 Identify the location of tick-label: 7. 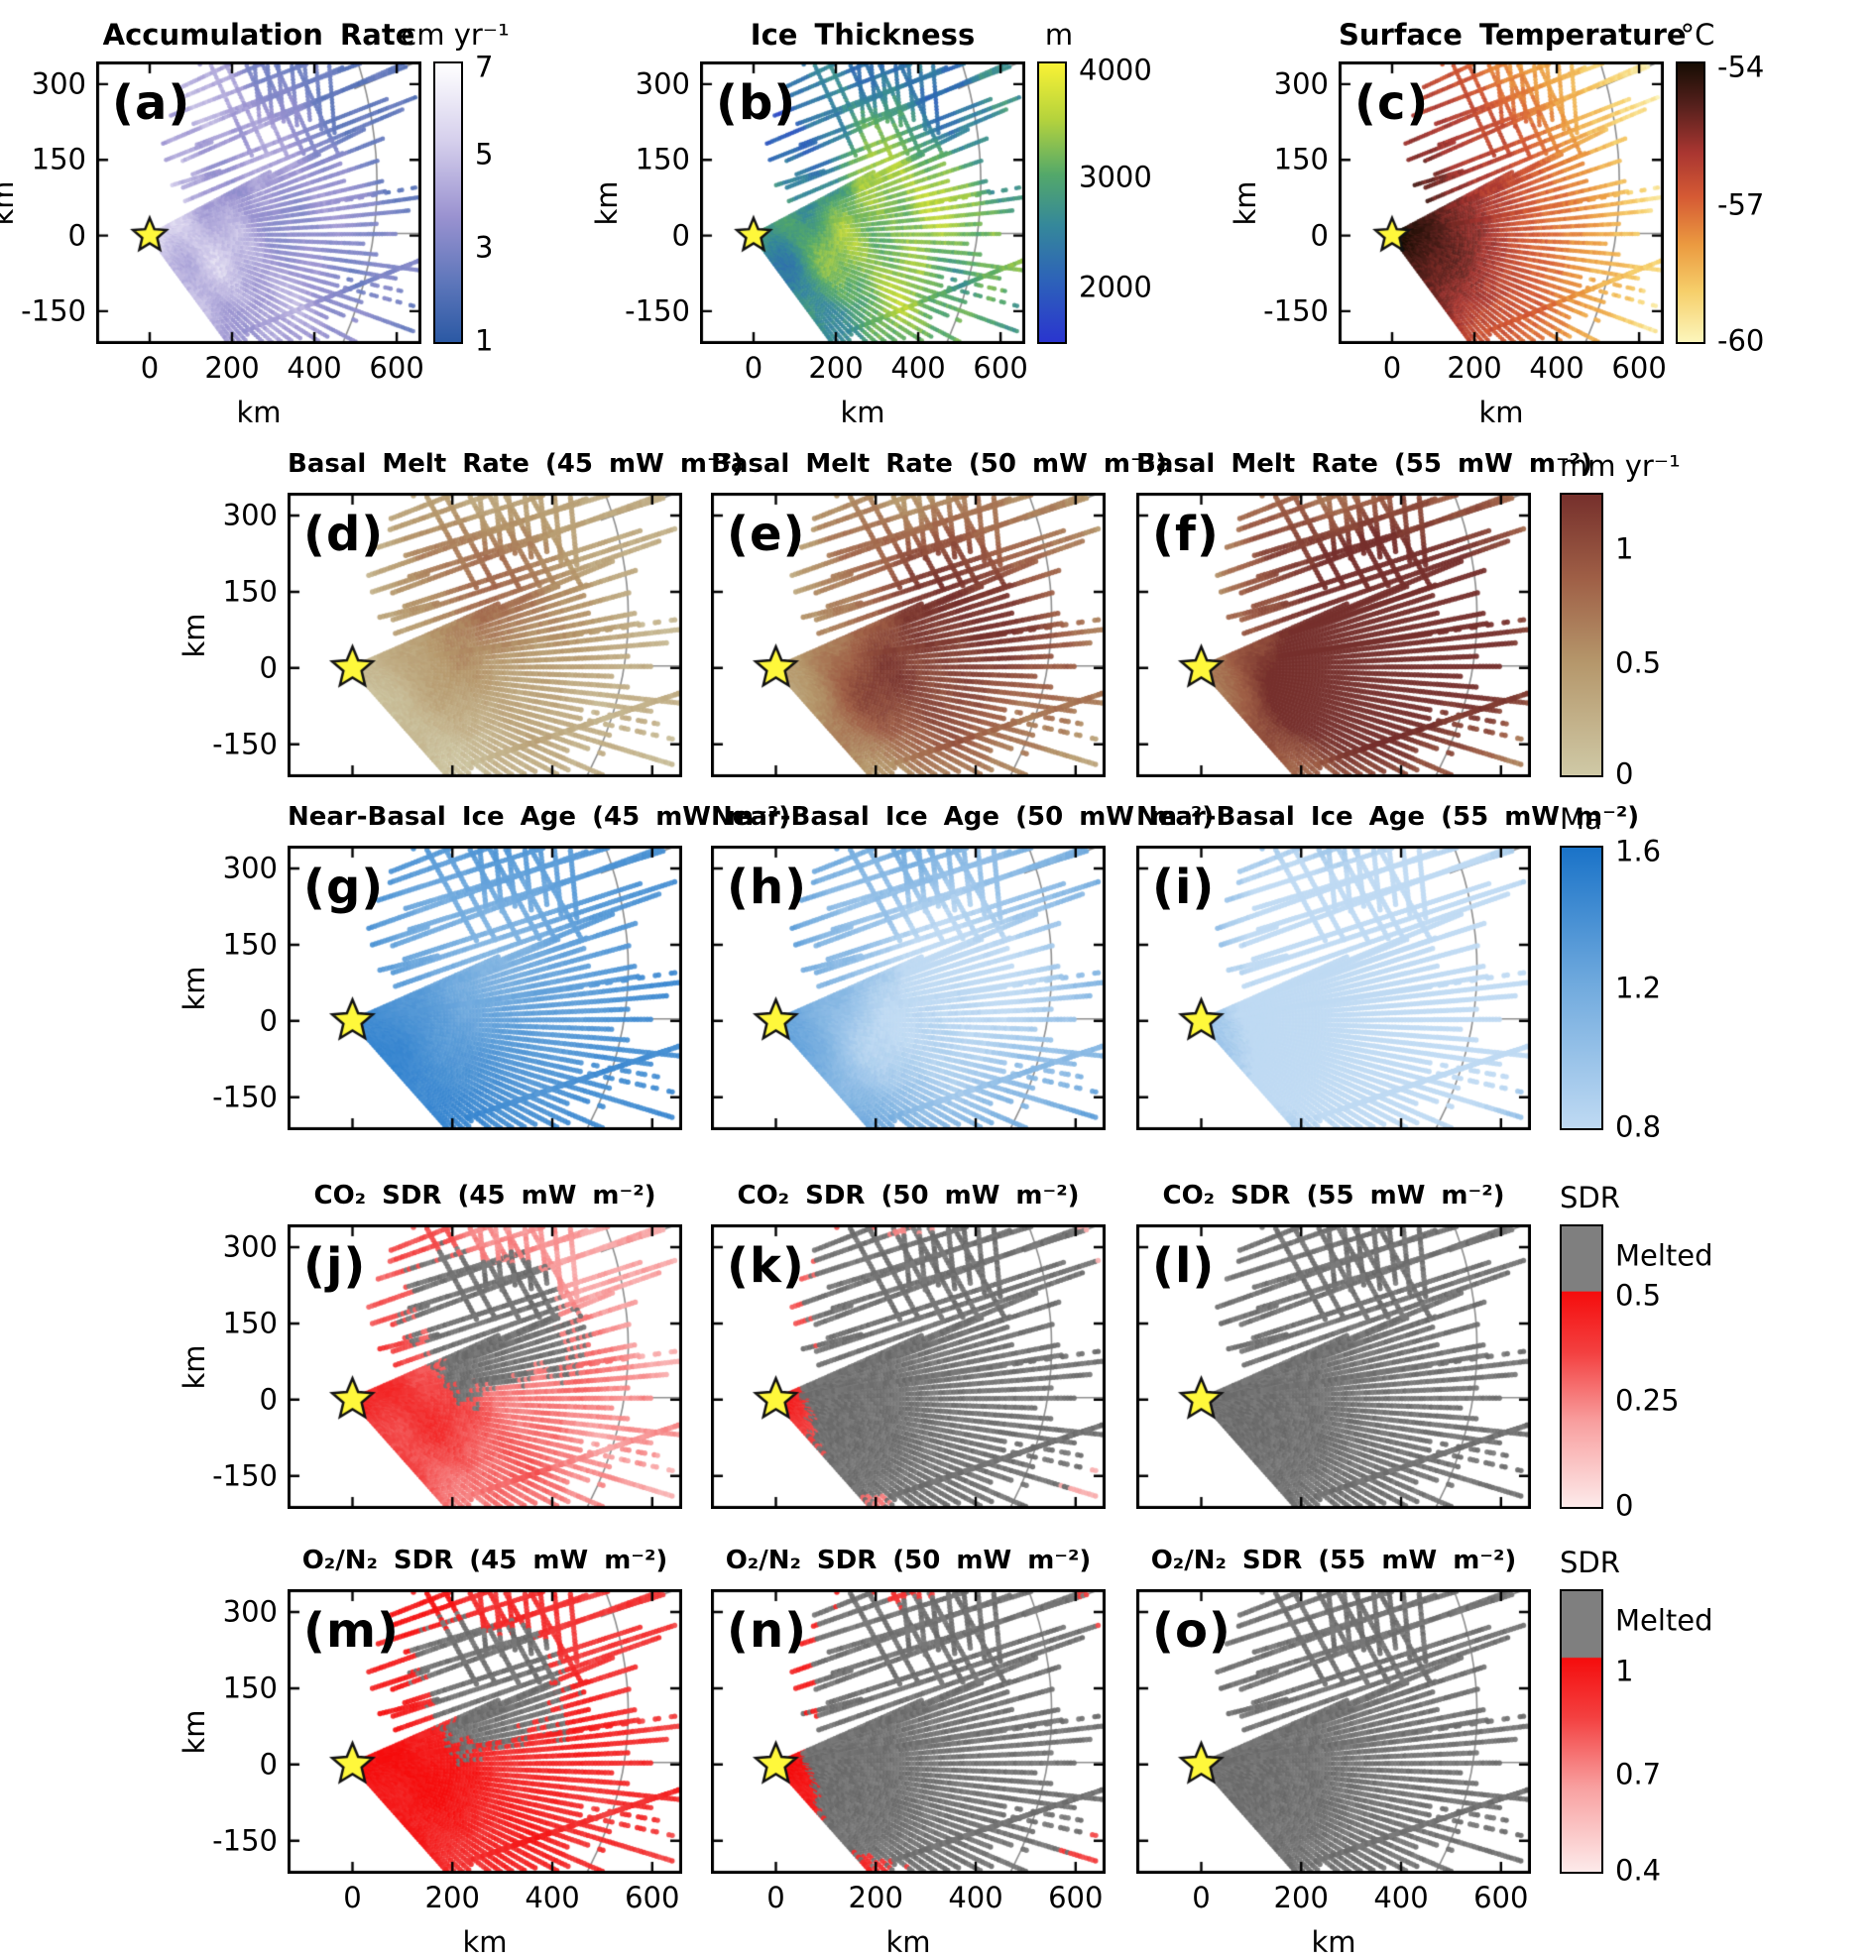
(484, 67).